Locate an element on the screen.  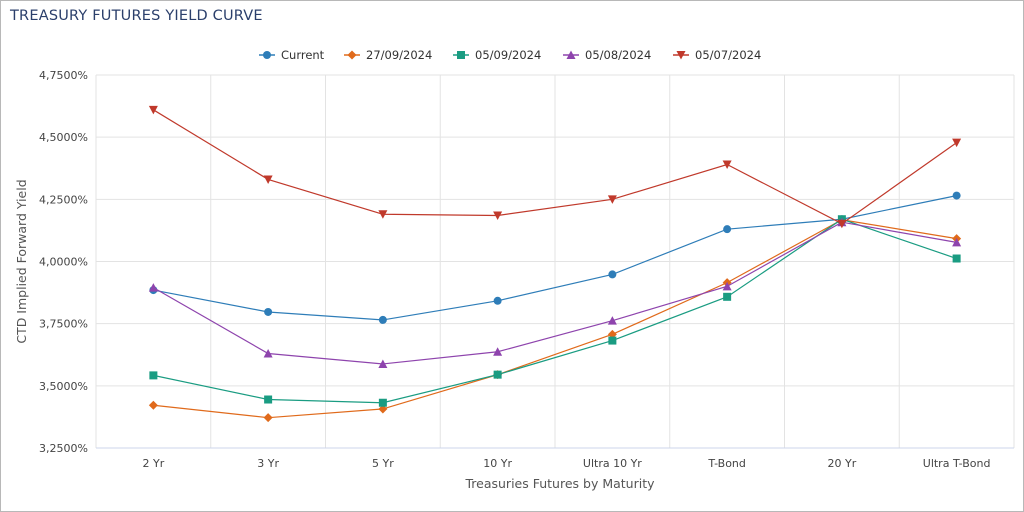
y-tick-label: 4,0000% is located at coordinates (63, 262).